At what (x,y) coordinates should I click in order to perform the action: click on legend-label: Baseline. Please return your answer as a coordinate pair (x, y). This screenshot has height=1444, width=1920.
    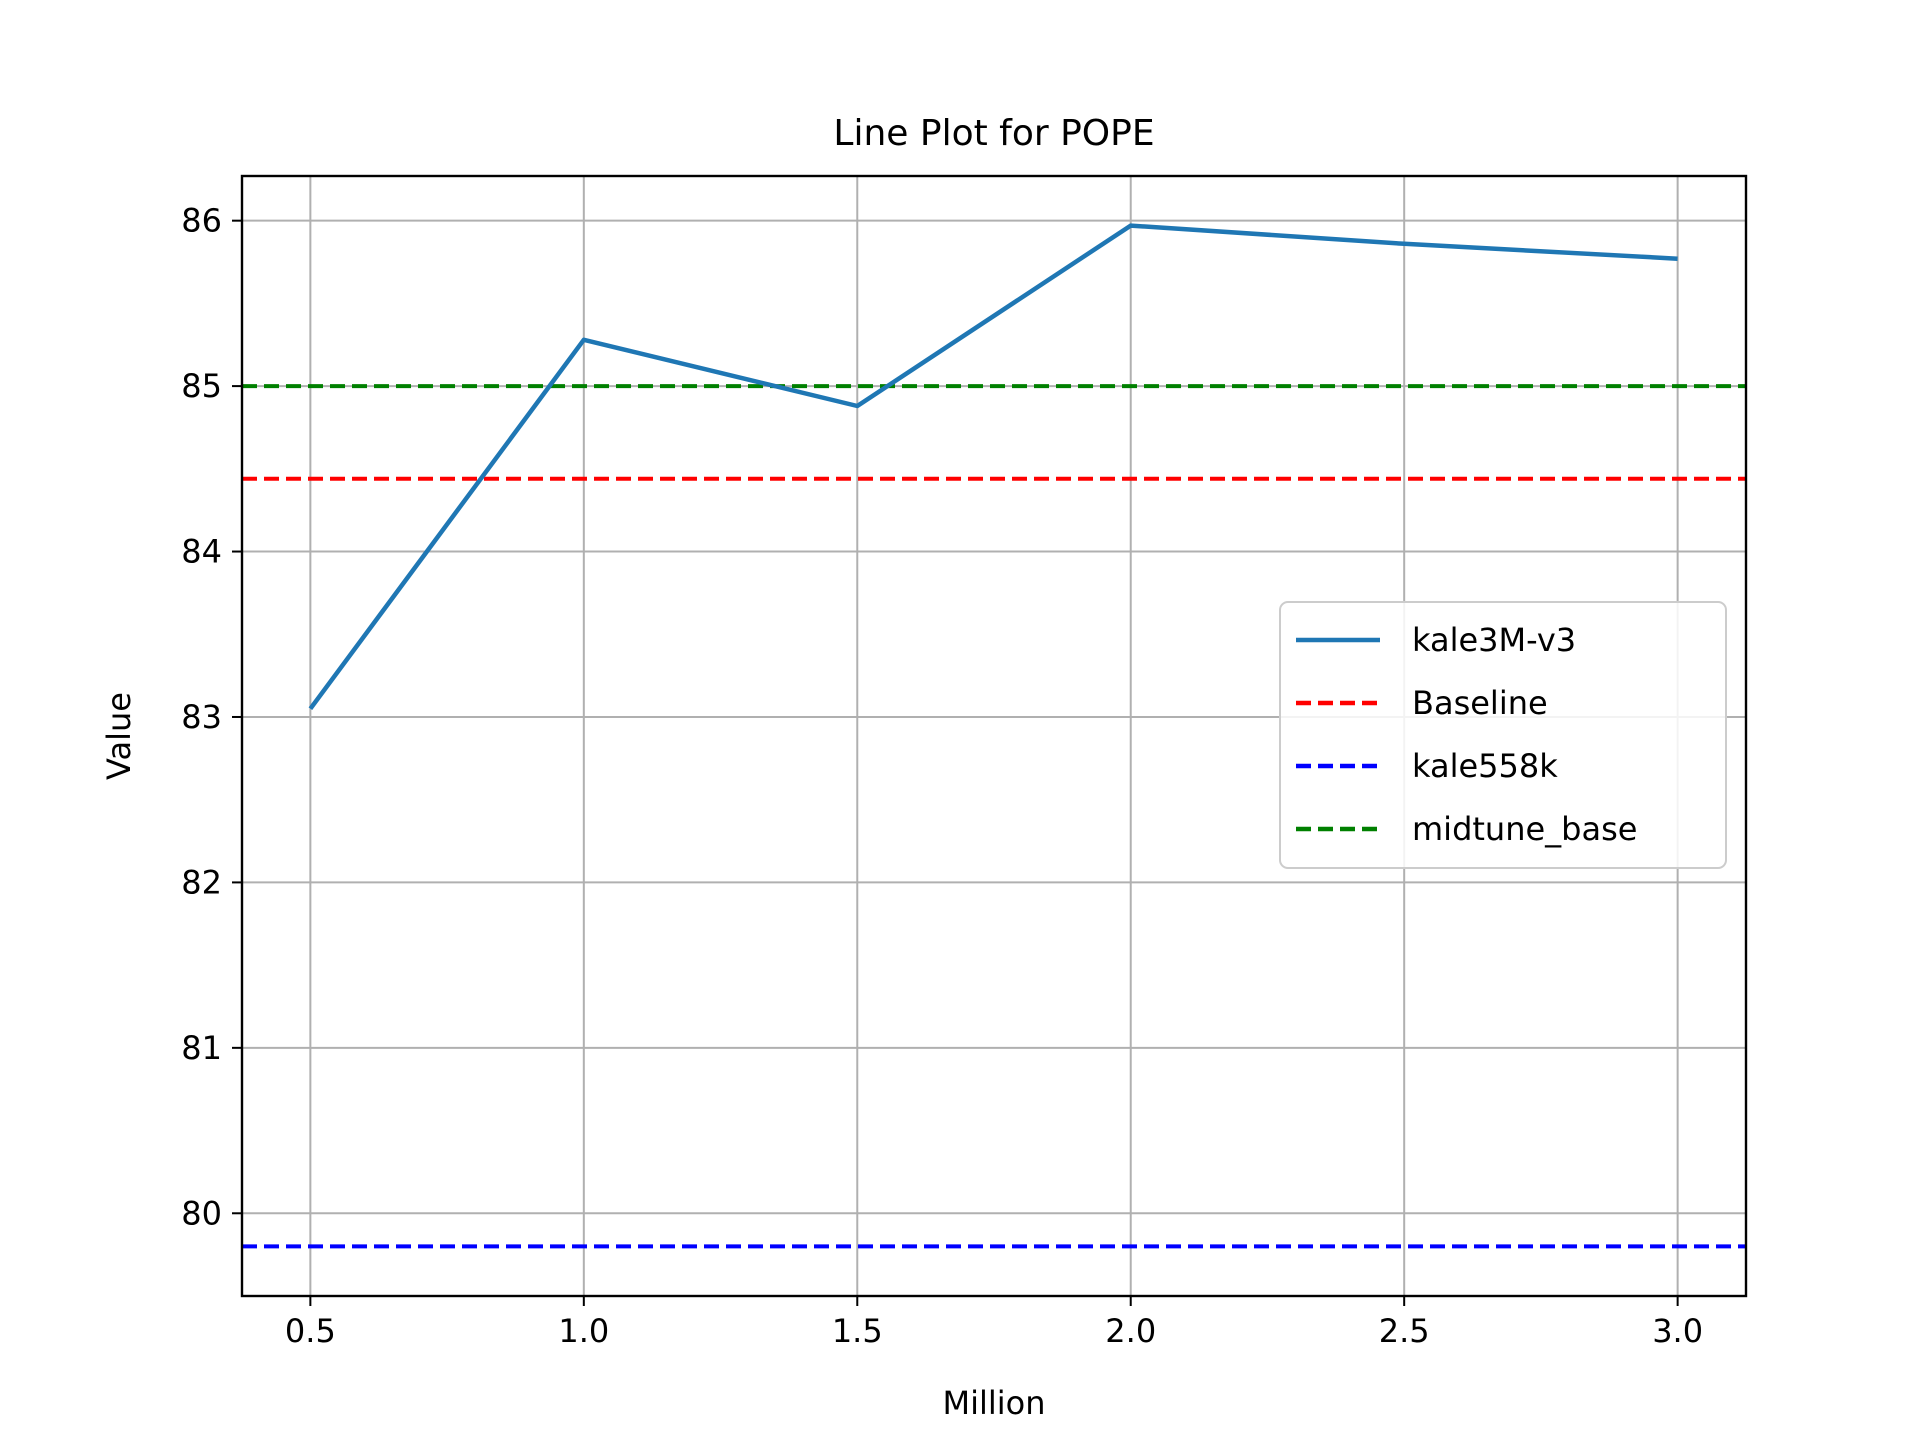
    Looking at the image, I should click on (1480, 703).